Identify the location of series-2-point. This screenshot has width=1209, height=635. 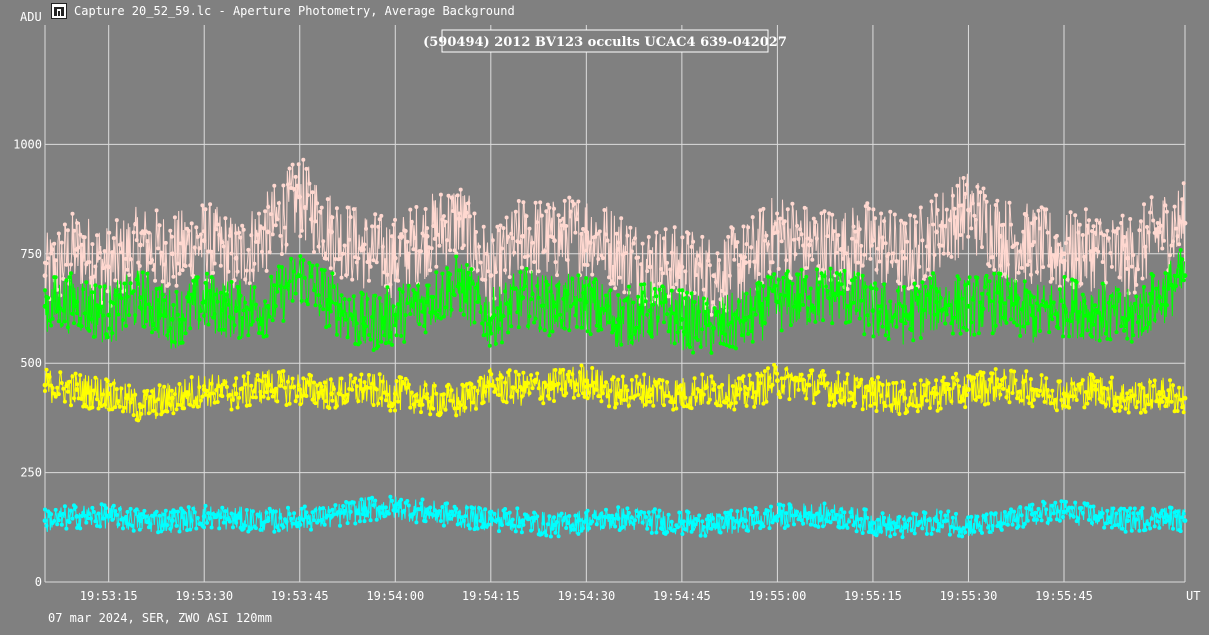
(777, 381).